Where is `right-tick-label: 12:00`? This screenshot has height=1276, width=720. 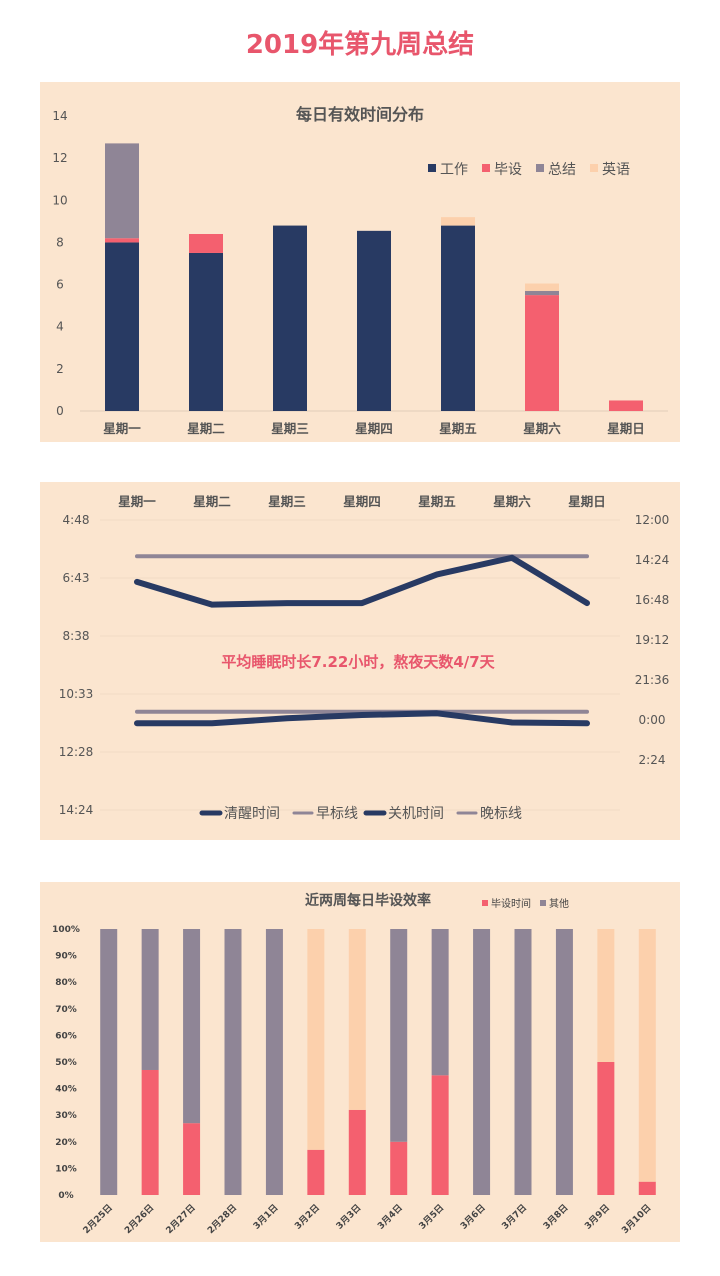 right-tick-label: 12:00 is located at coordinates (652, 520).